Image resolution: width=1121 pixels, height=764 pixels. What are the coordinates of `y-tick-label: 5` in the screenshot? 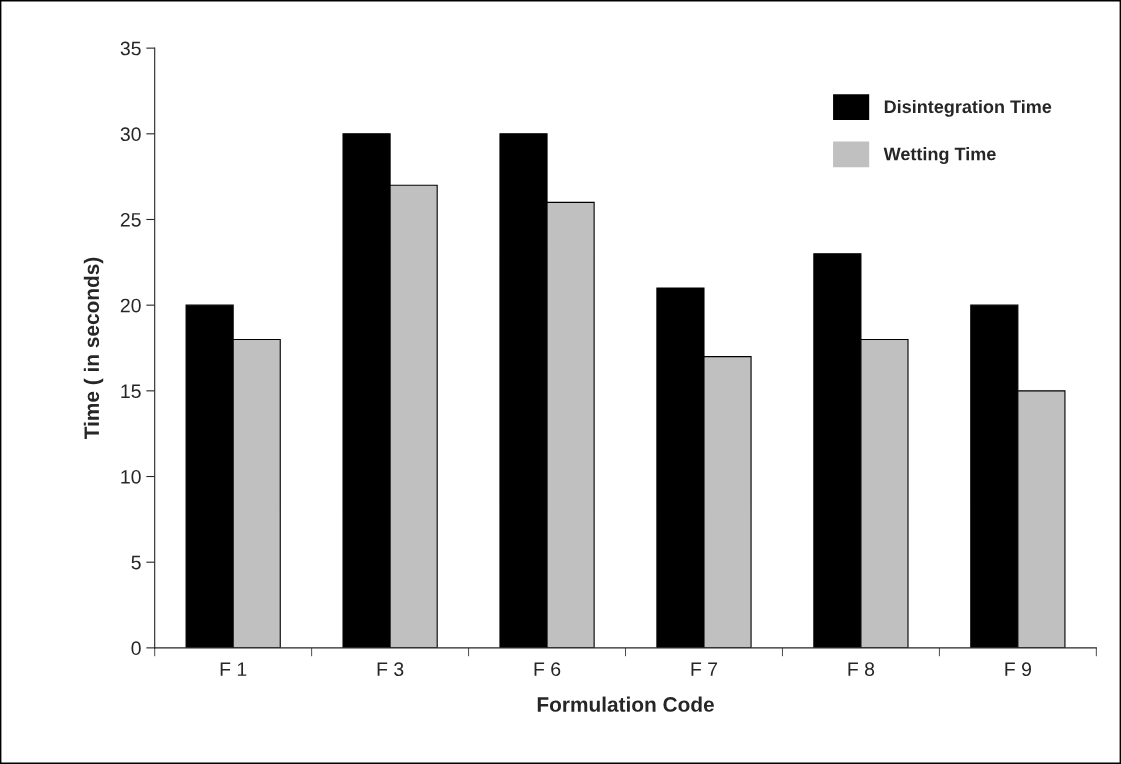 It's located at (136, 562).